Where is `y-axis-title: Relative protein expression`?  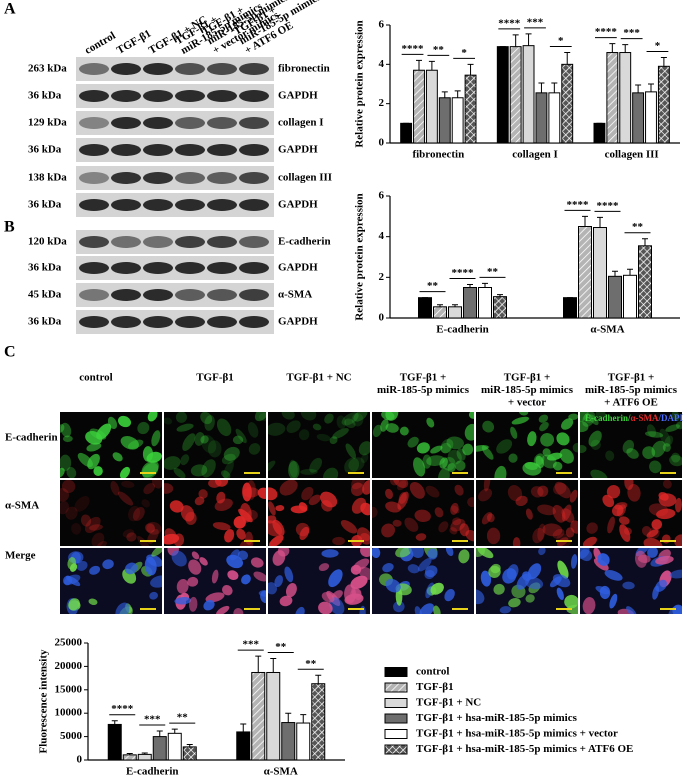 y-axis-title: Relative protein expression is located at coordinates (360, 256).